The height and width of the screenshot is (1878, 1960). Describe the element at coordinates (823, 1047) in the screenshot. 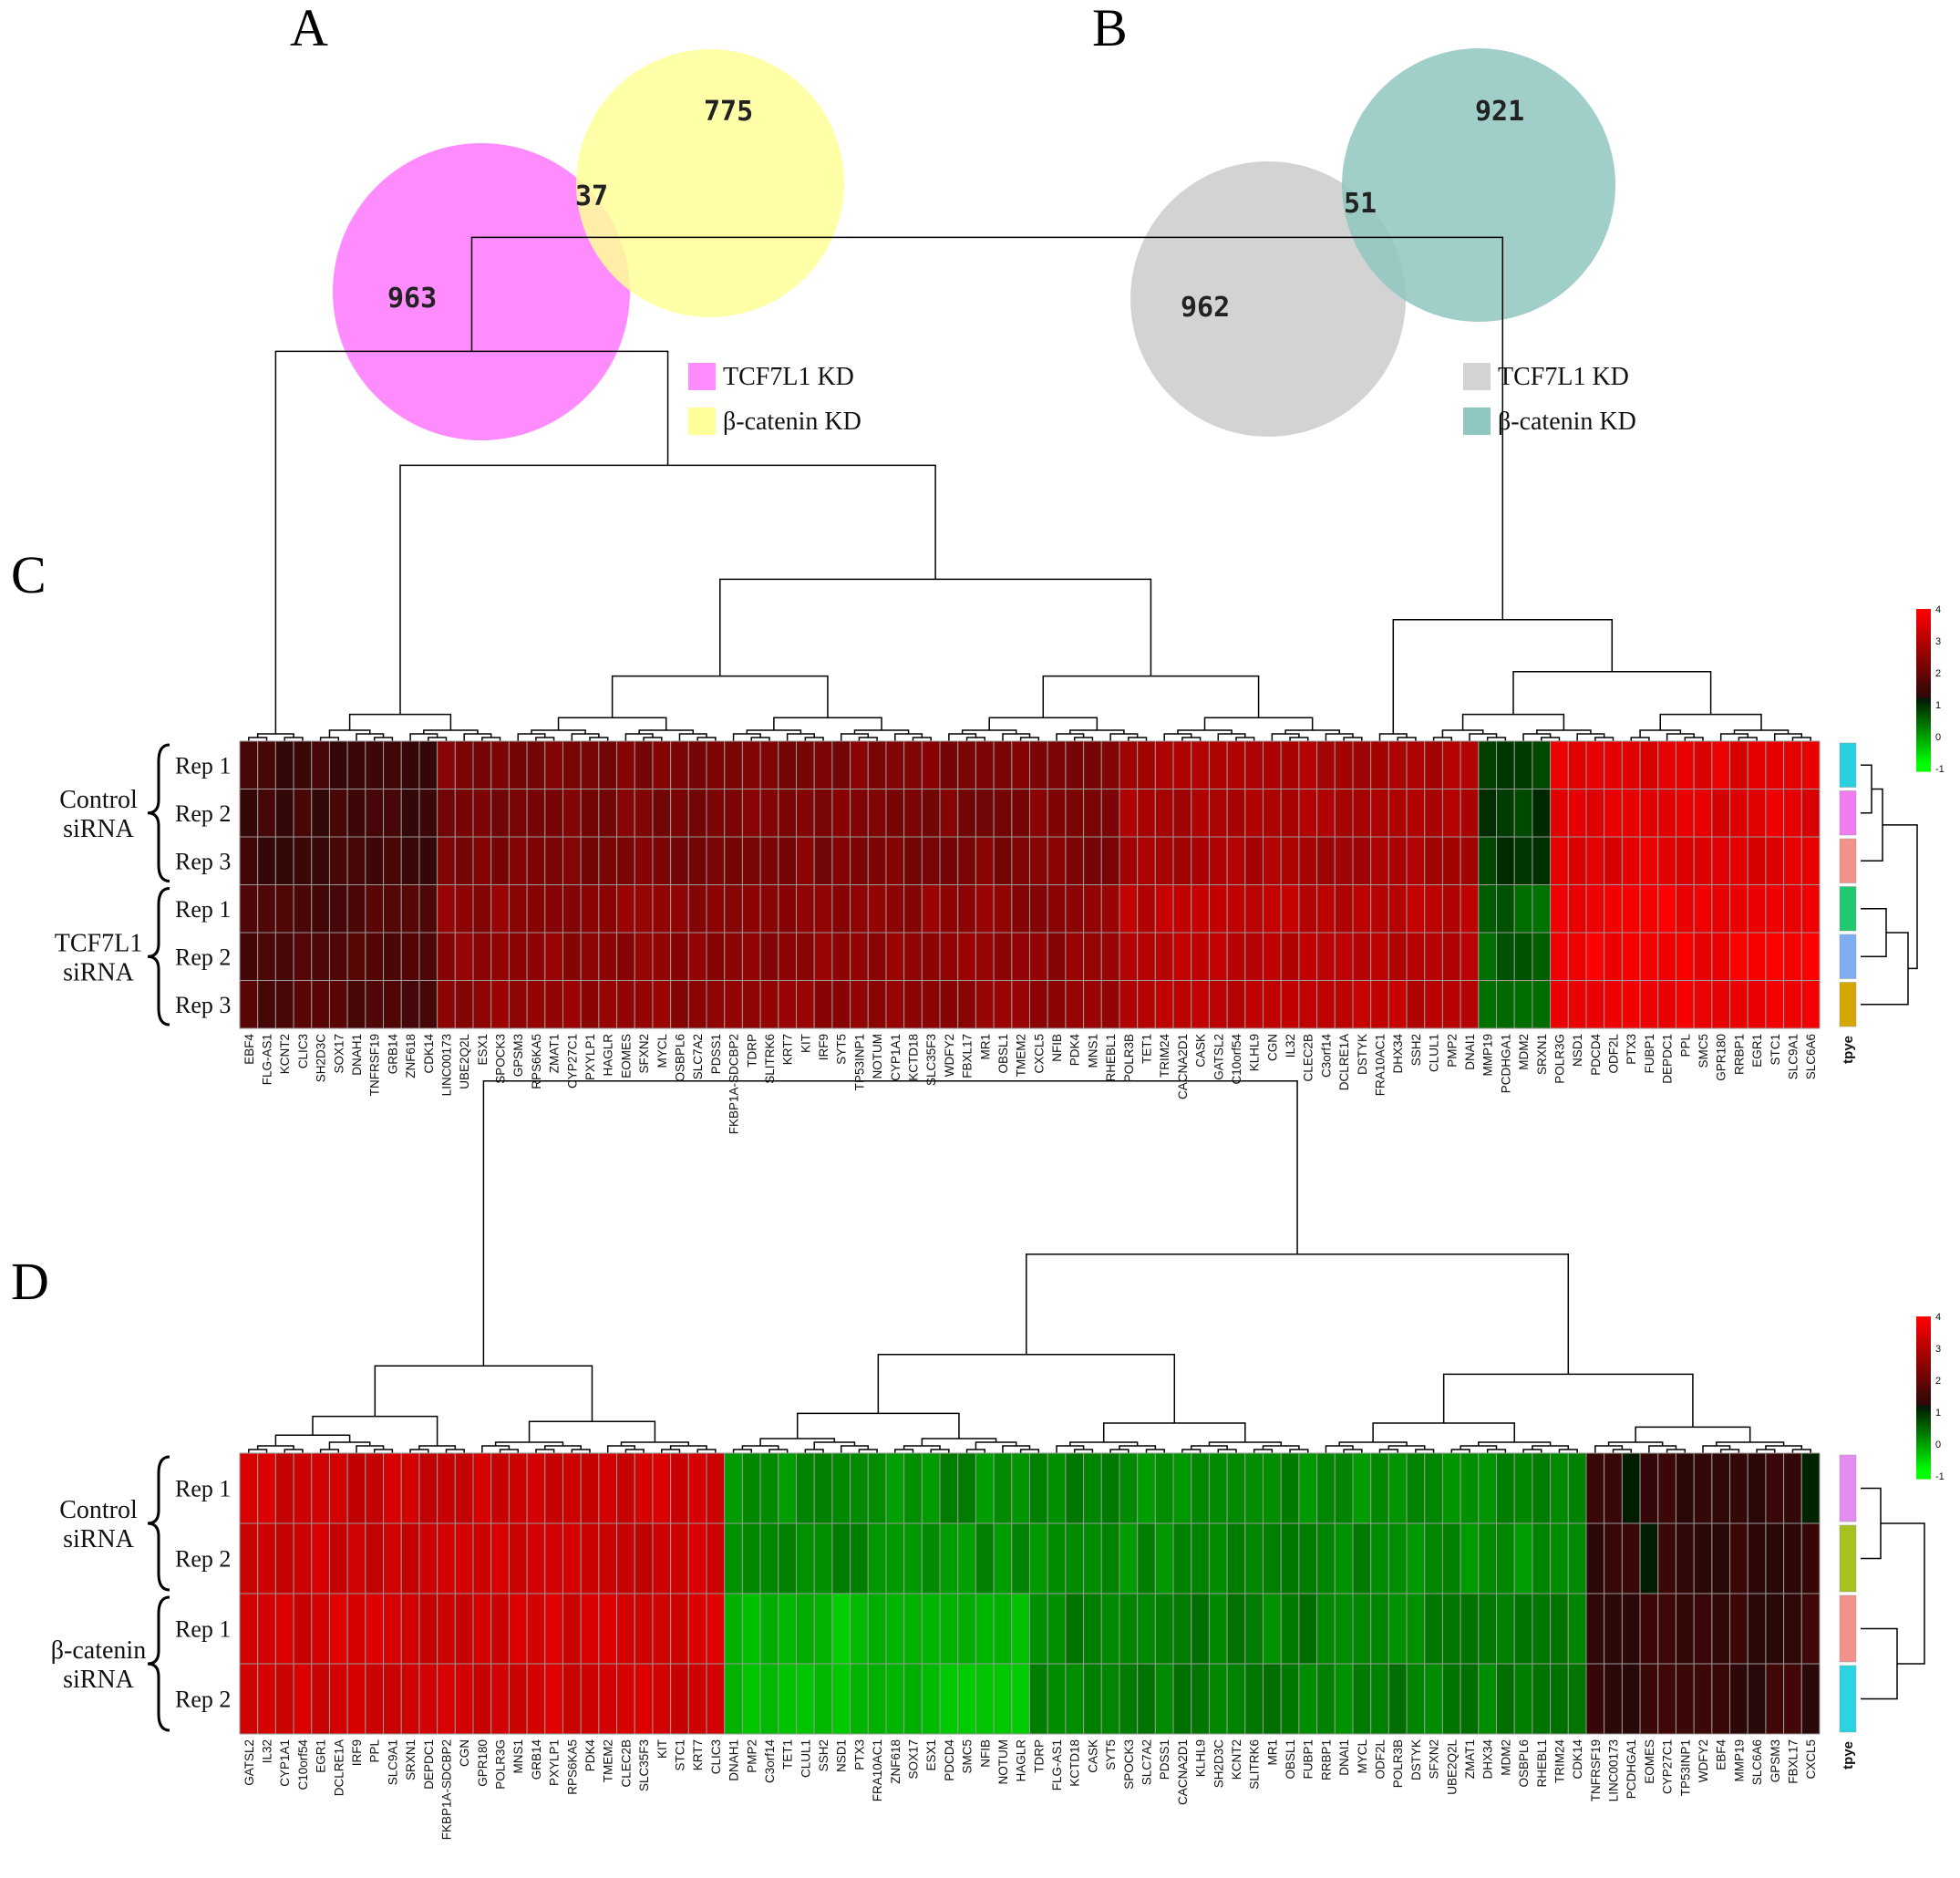

I see `gene-label: IRF9` at that location.